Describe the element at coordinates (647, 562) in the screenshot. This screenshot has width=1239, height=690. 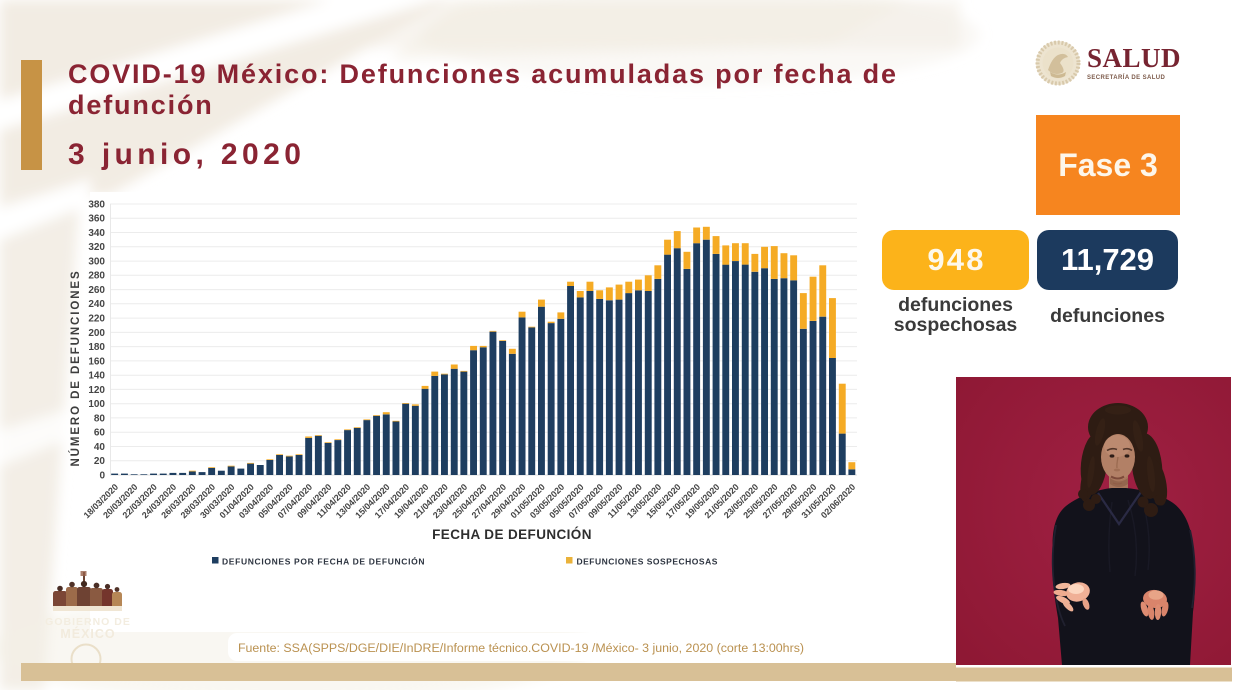
I see `svg-text: DEFUNCIONES SOSPECHOSAS` at that location.